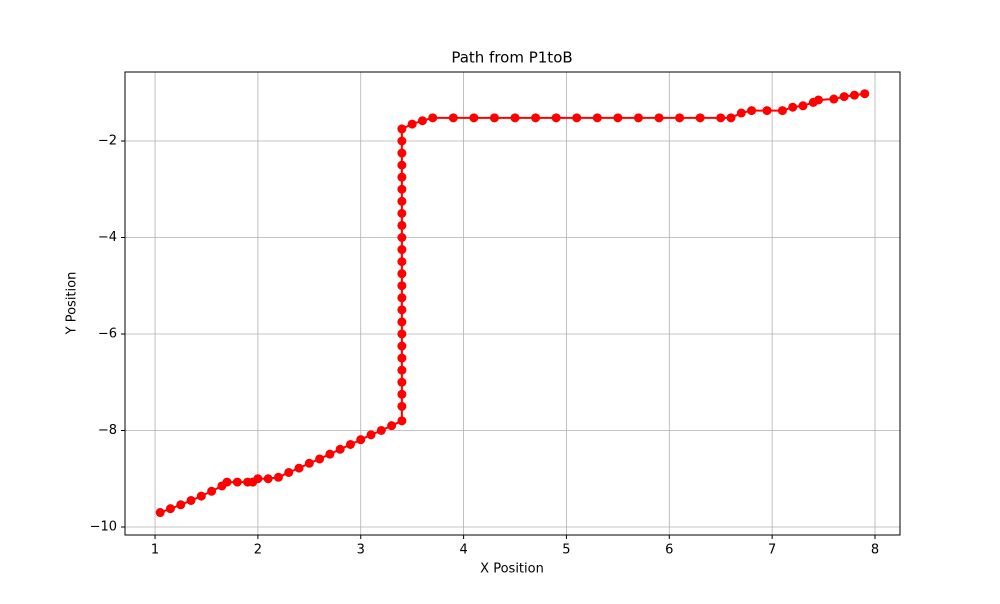 Image resolution: width=1000 pixels, height=604 pixels. What do you see at coordinates (107, 237) in the screenshot?
I see `y-tick-label: −4` at bounding box center [107, 237].